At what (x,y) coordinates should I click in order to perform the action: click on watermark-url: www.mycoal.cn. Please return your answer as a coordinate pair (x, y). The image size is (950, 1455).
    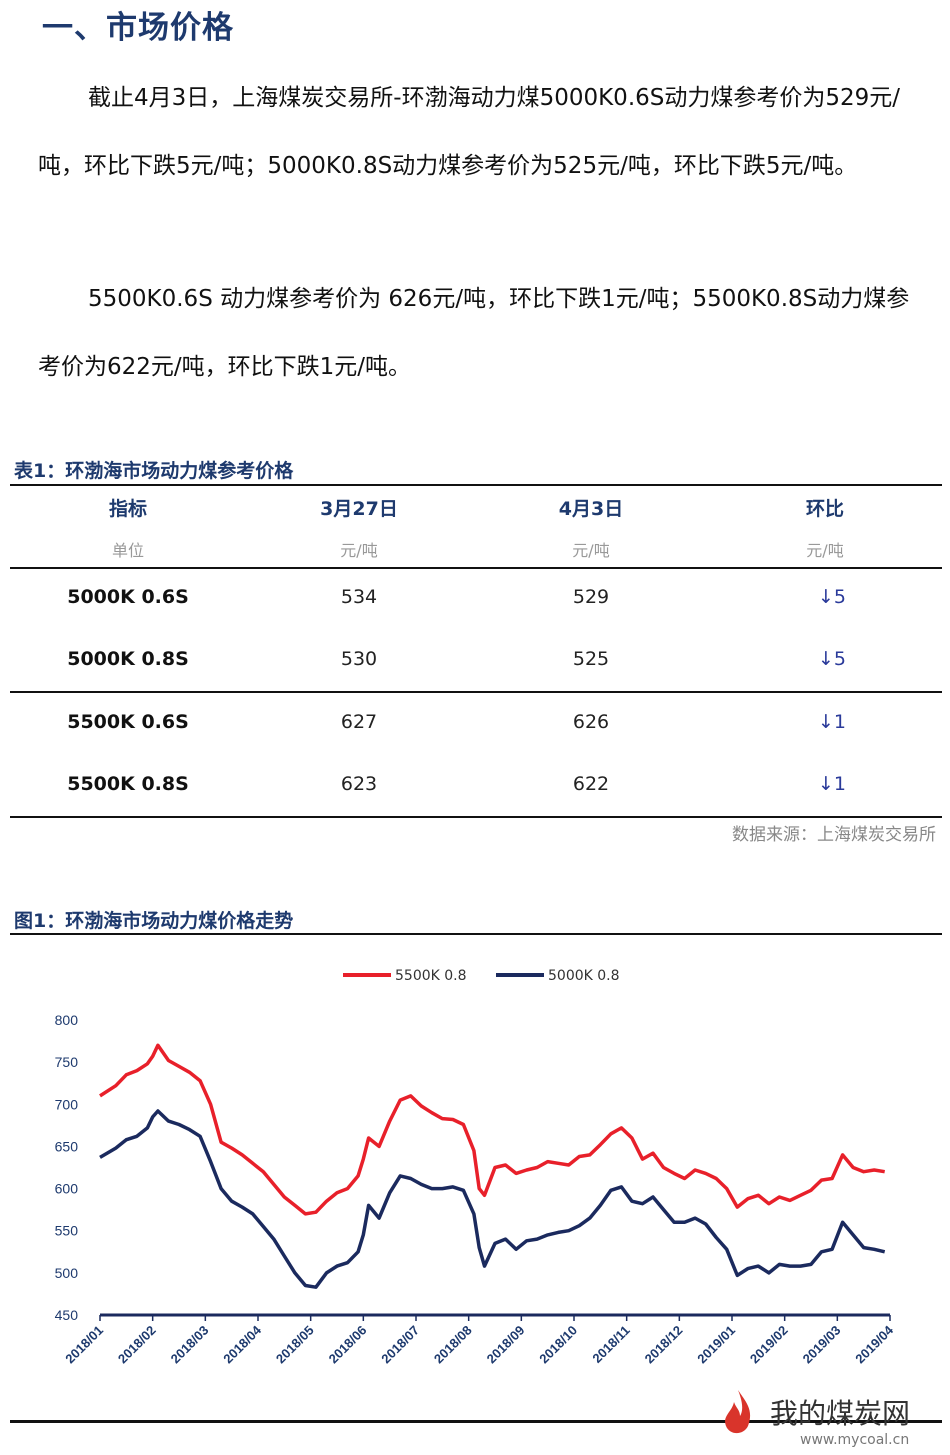
    Looking at the image, I should click on (855, 1440).